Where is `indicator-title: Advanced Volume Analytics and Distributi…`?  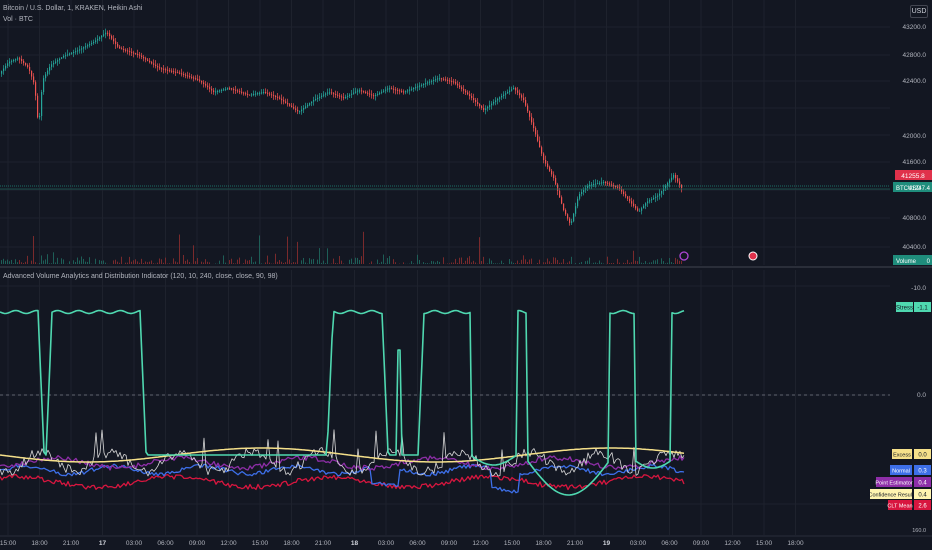 indicator-title: Advanced Volume Analytics and Distributi… is located at coordinates (140, 276).